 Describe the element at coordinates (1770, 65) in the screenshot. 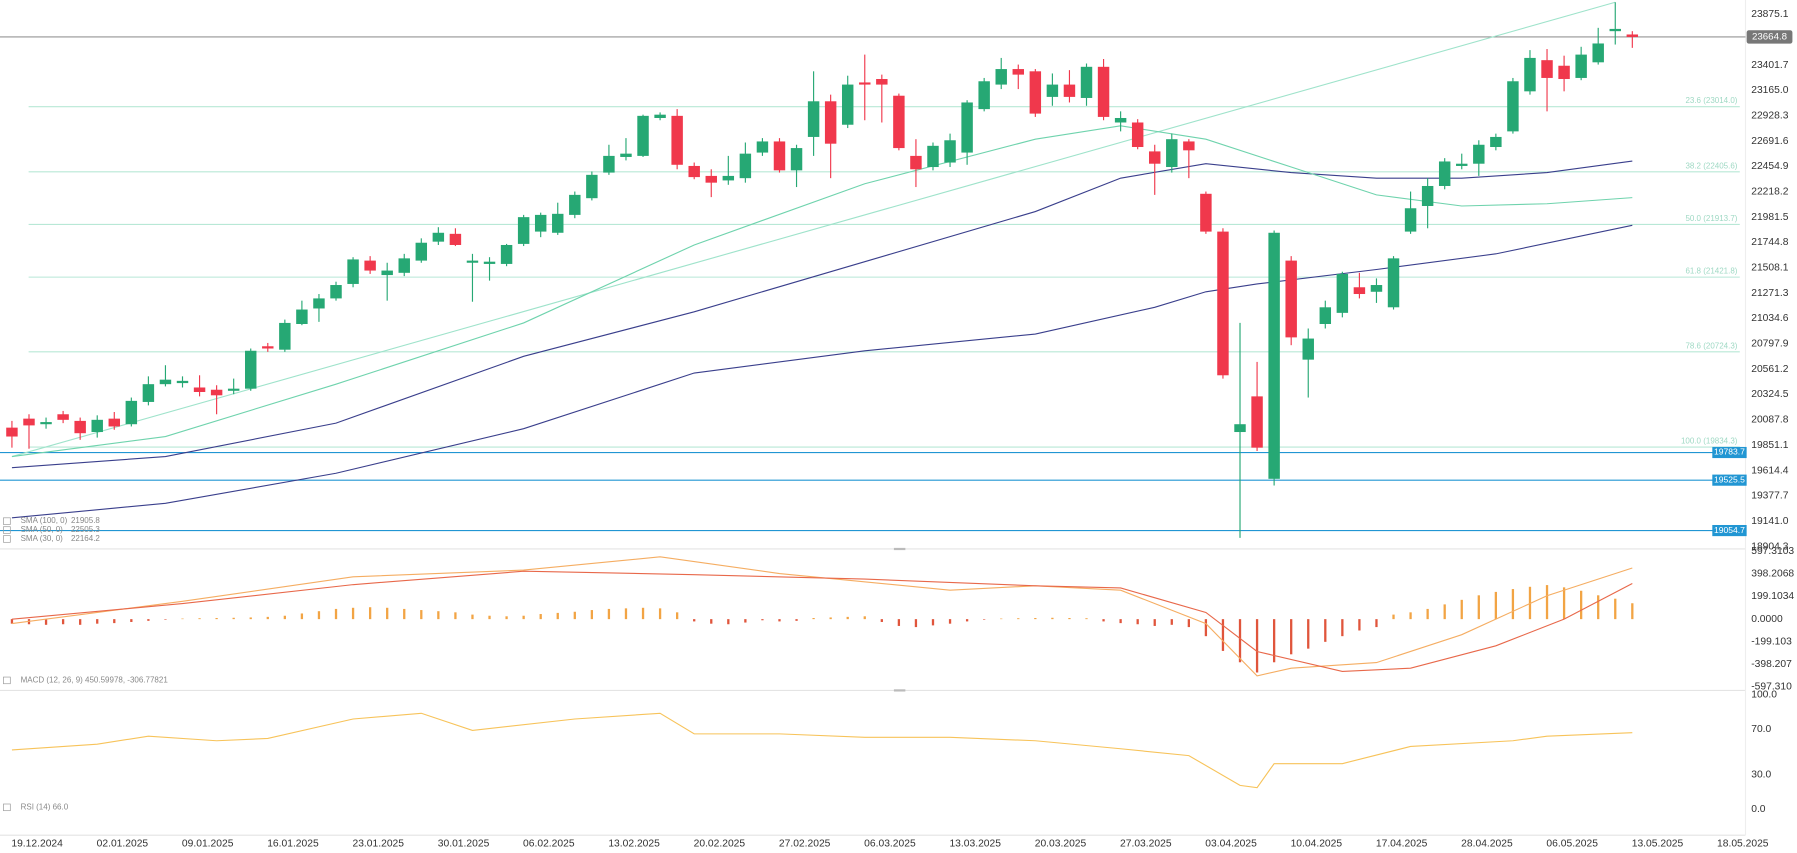

I see `y-tick-label: 23401.7` at that location.